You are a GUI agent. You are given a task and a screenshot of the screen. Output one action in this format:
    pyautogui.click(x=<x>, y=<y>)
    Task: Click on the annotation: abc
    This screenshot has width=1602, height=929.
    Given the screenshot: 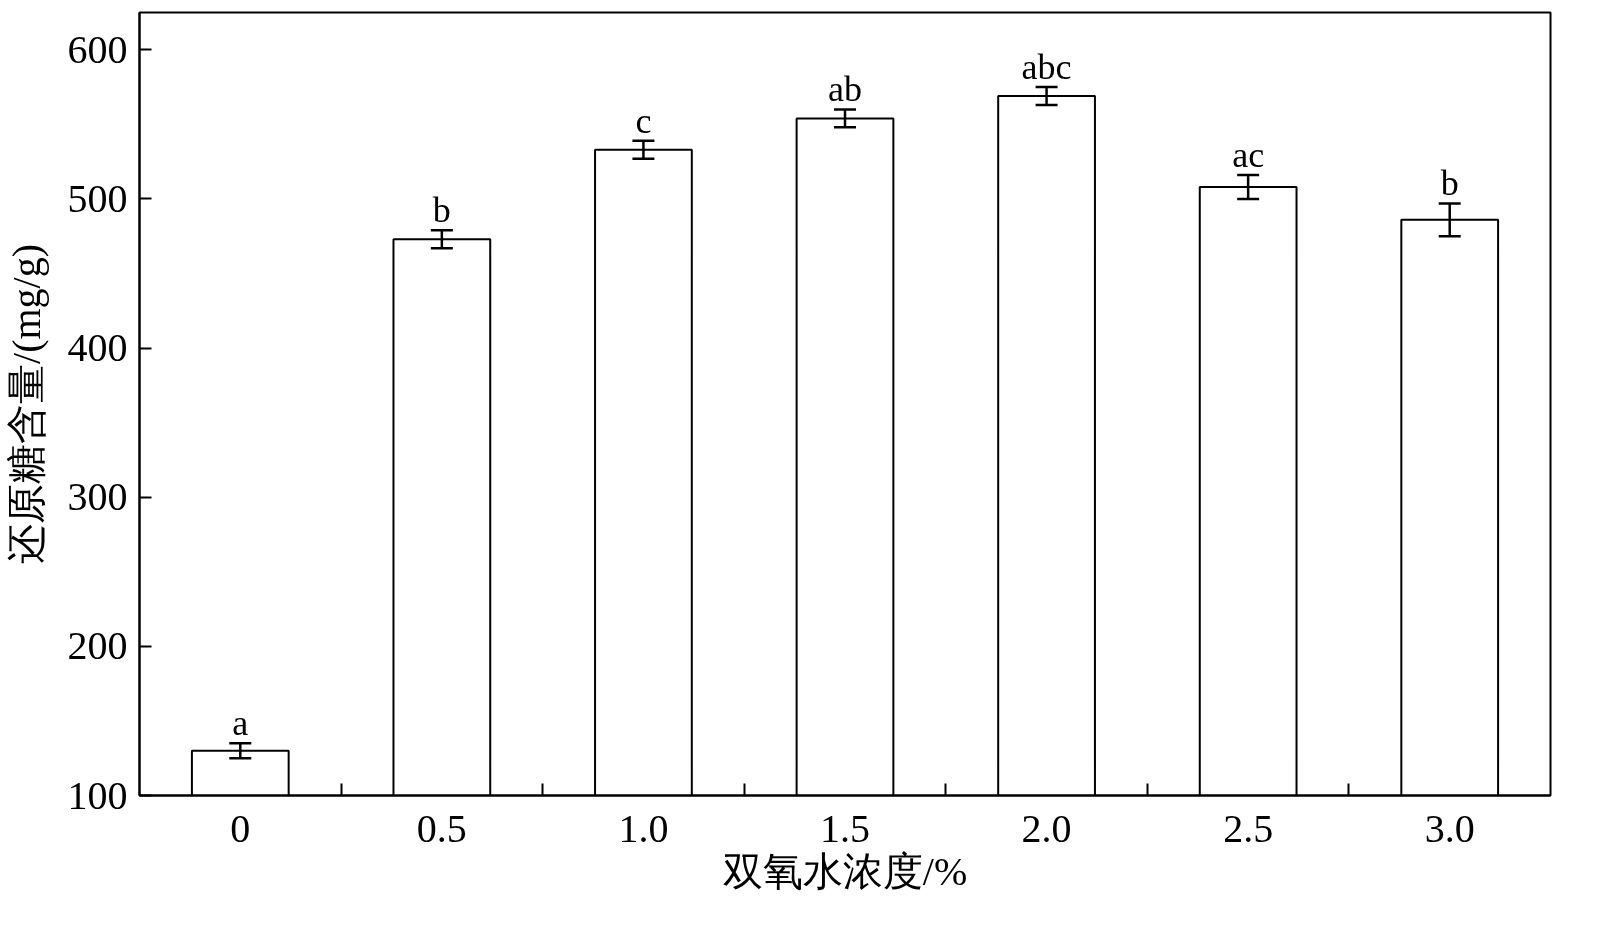 What is the action you would take?
    pyautogui.click(x=1046, y=67)
    